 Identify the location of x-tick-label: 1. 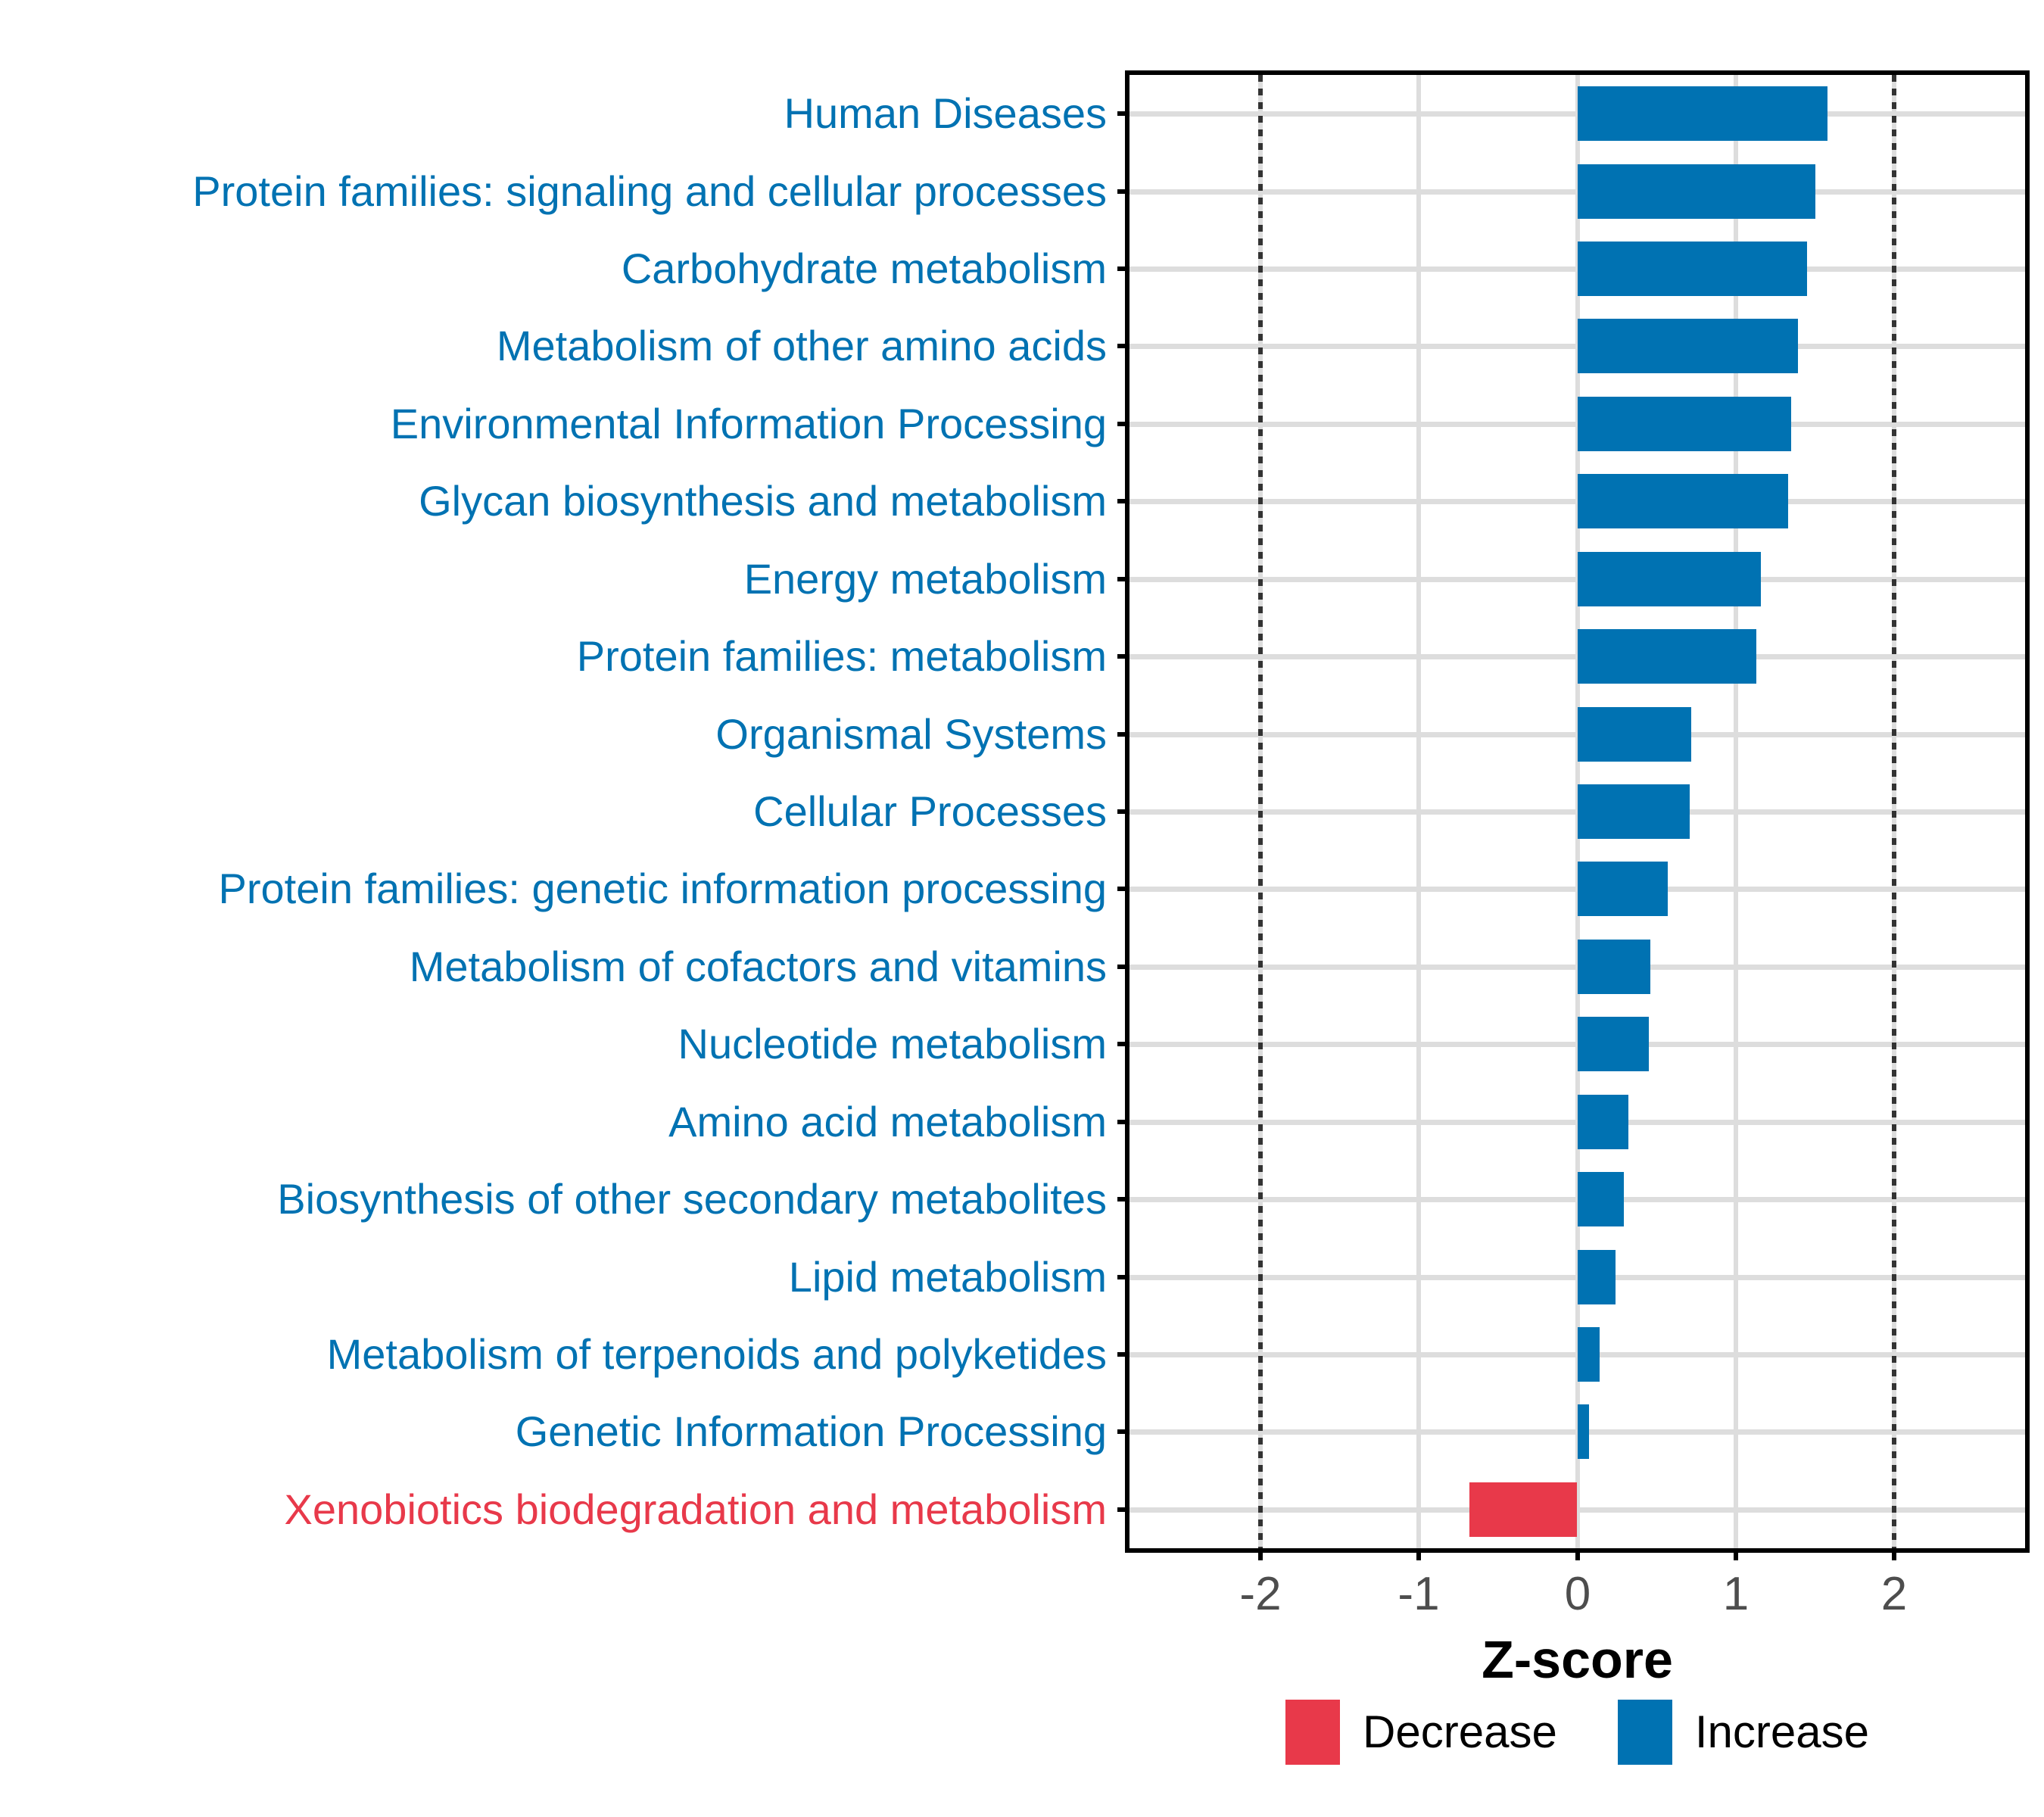
(1736, 1594).